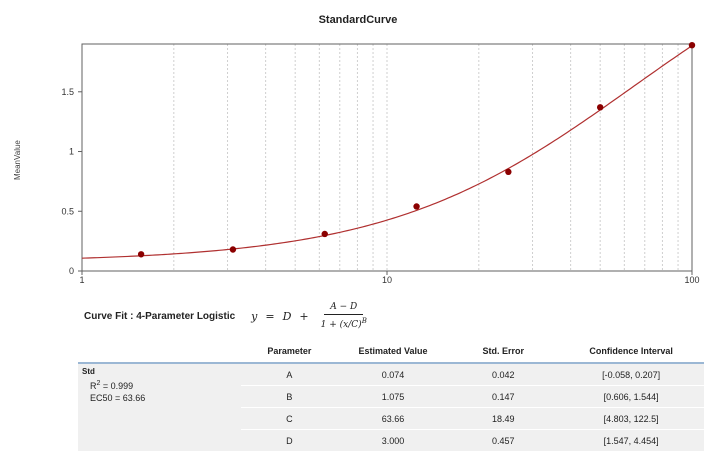  What do you see at coordinates (289, 396) in the screenshot?
I see `param-name: B` at bounding box center [289, 396].